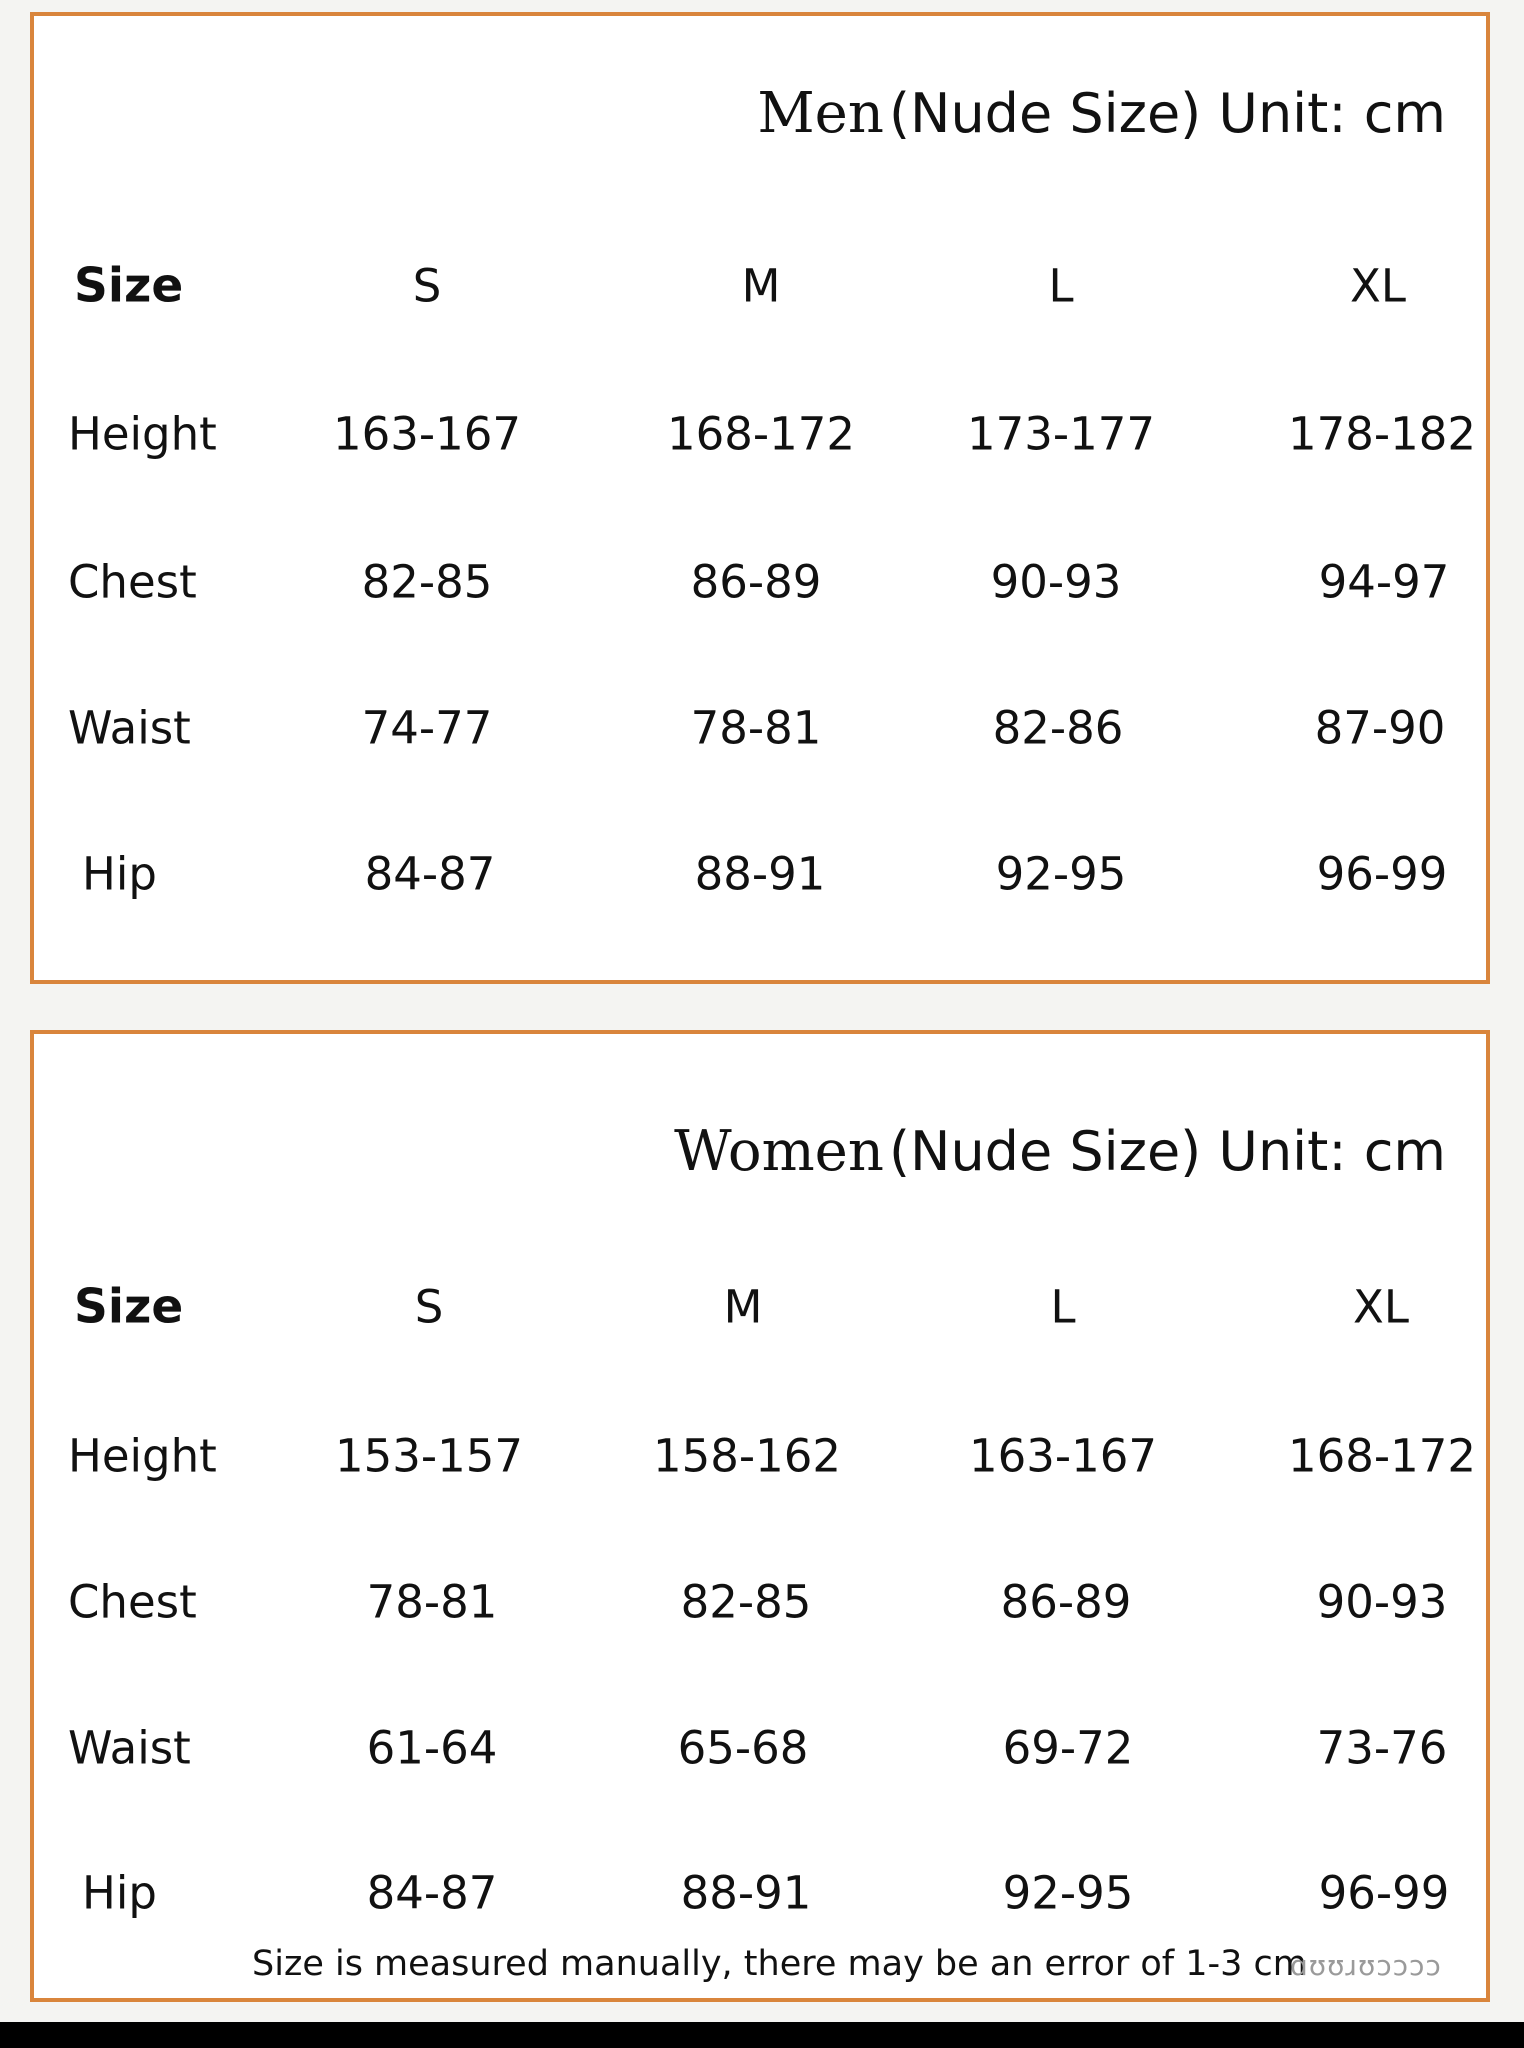  I want to click on men-row-label-hip: Hip, so click(119, 874).